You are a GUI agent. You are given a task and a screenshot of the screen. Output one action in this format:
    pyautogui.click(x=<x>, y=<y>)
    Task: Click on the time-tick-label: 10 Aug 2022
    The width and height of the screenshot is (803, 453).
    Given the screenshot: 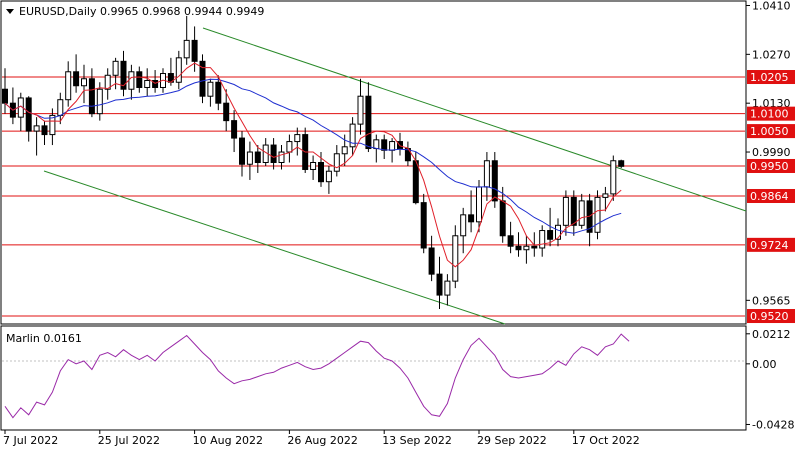 What is the action you would take?
    pyautogui.click(x=228, y=440)
    